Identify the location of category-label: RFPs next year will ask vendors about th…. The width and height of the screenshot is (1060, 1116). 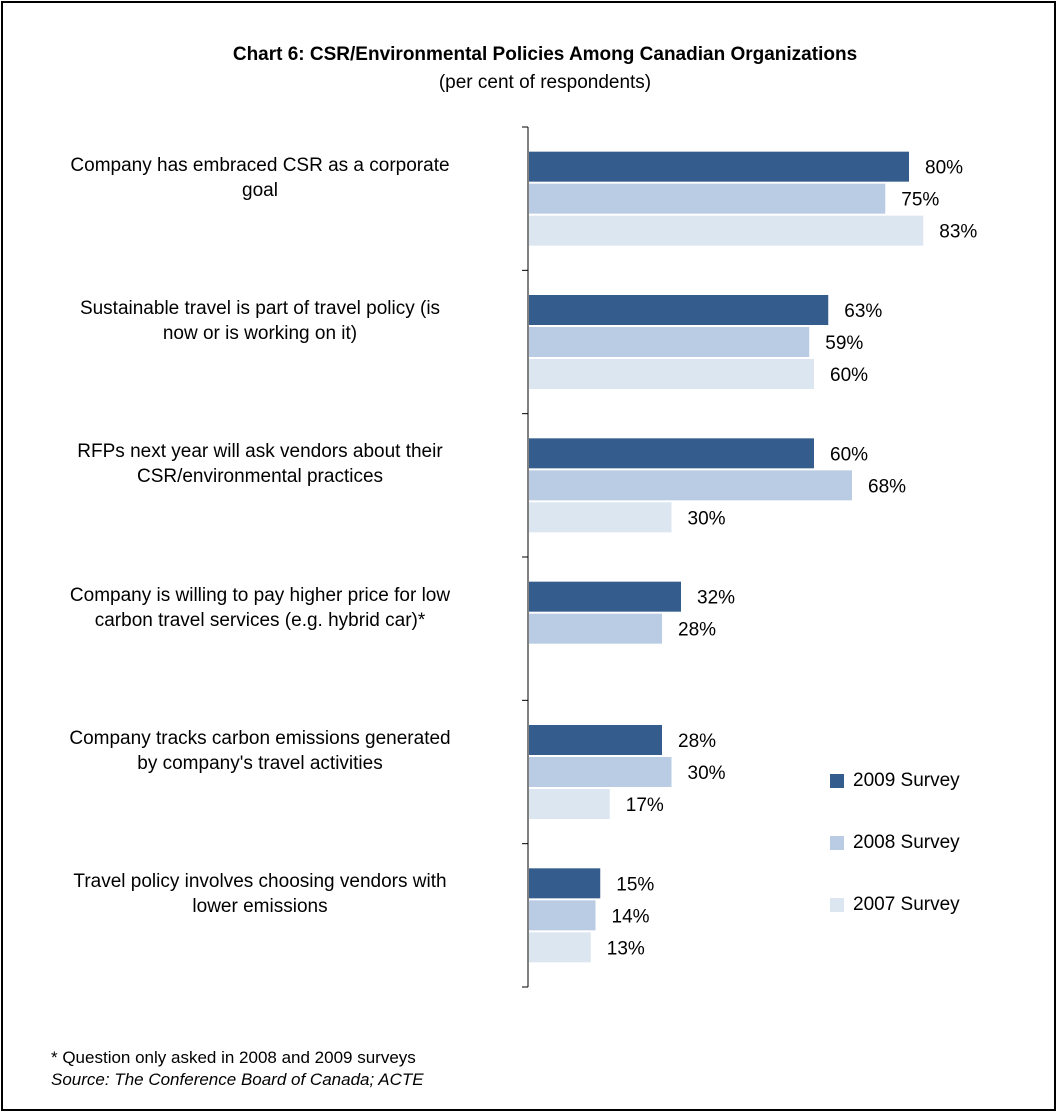
(260, 464).